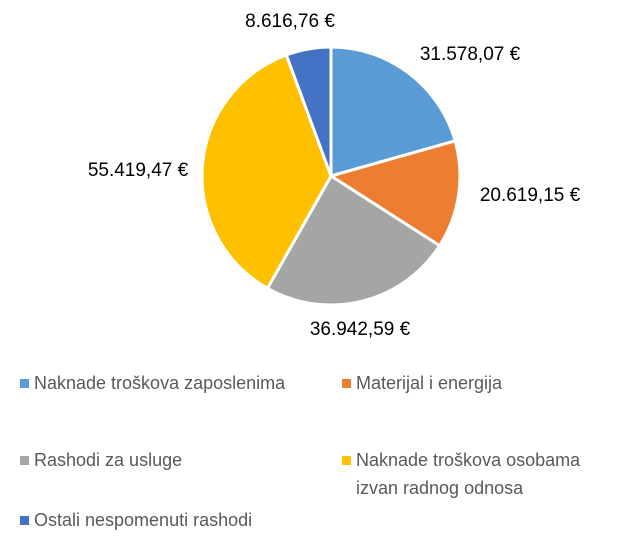 This screenshot has width=631, height=542. I want to click on legend-item: Ostali nespomenuti rashodi, so click(136, 520).